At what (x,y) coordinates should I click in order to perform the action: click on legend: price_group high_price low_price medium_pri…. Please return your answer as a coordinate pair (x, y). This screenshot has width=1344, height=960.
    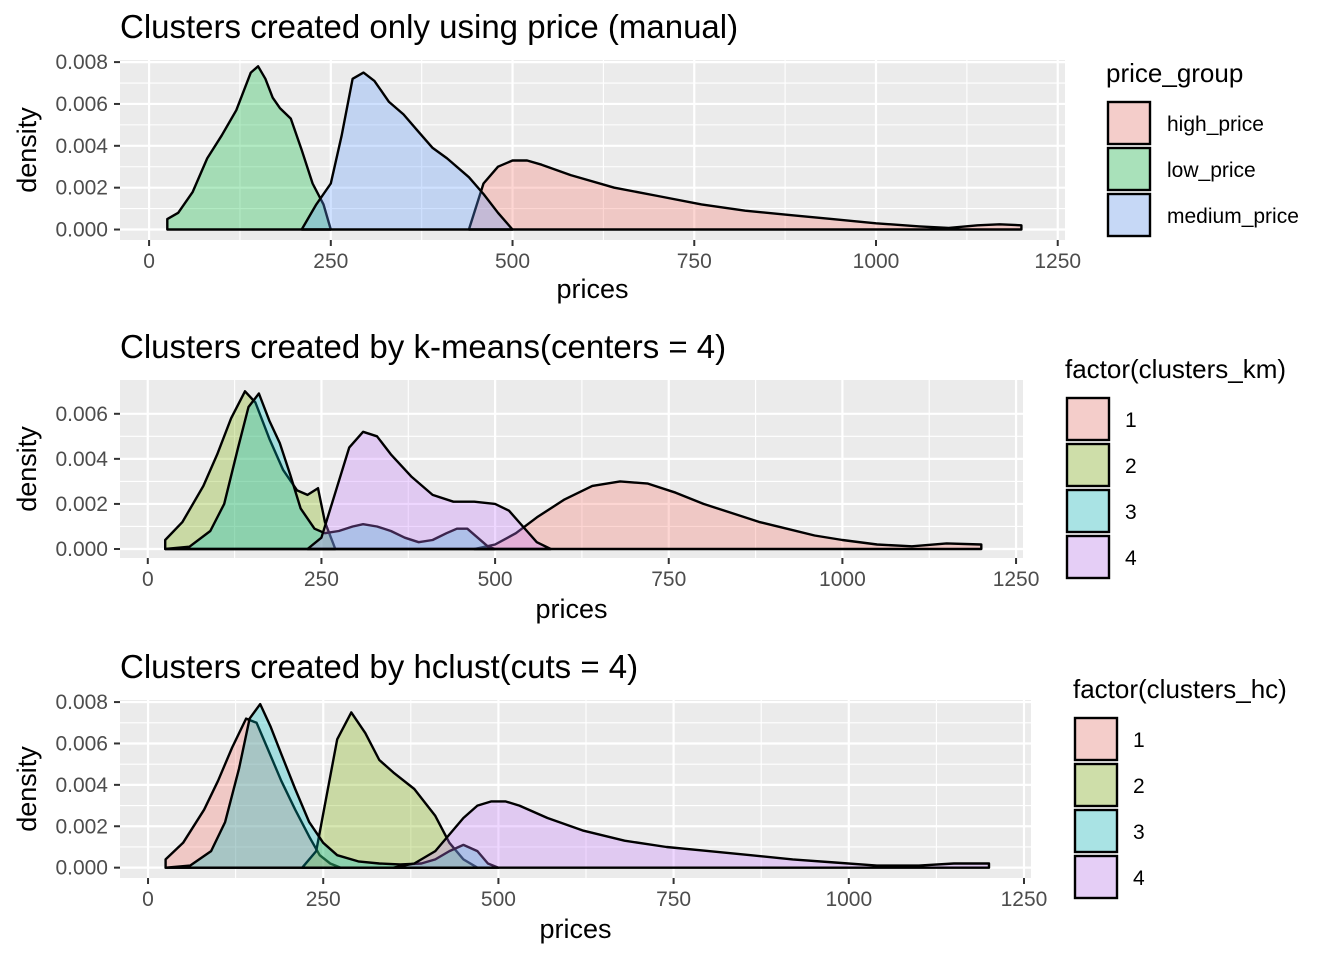
    Looking at the image, I should click on (1202, 148).